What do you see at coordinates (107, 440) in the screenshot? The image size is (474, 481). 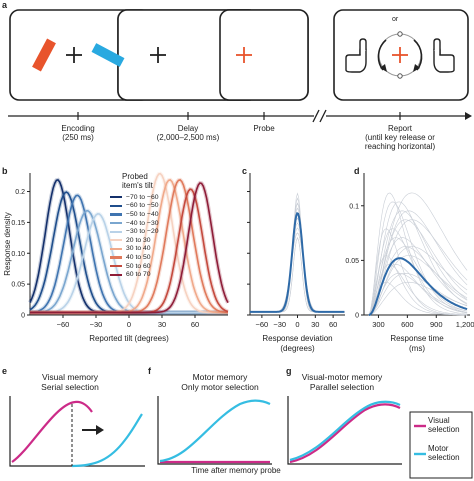 I see `panel-e-motor-curve` at bounding box center [107, 440].